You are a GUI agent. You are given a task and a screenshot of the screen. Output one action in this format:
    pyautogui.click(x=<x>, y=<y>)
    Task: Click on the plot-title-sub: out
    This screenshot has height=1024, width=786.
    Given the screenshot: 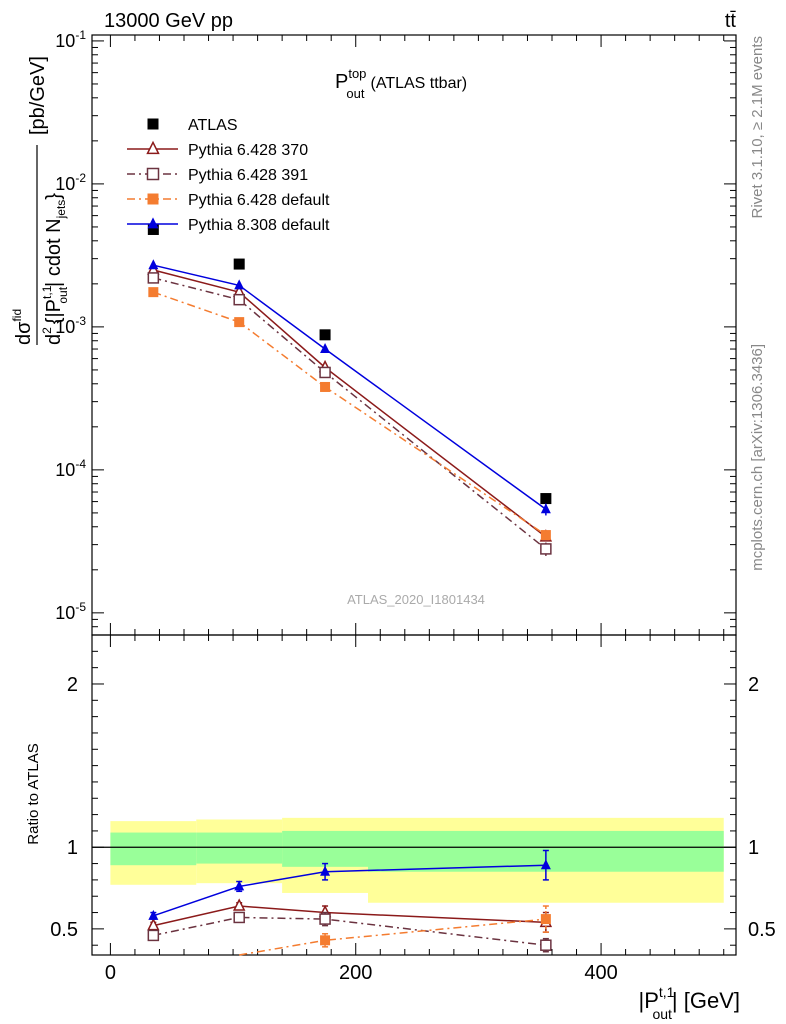 What is the action you would take?
    pyautogui.click(x=355, y=93)
    